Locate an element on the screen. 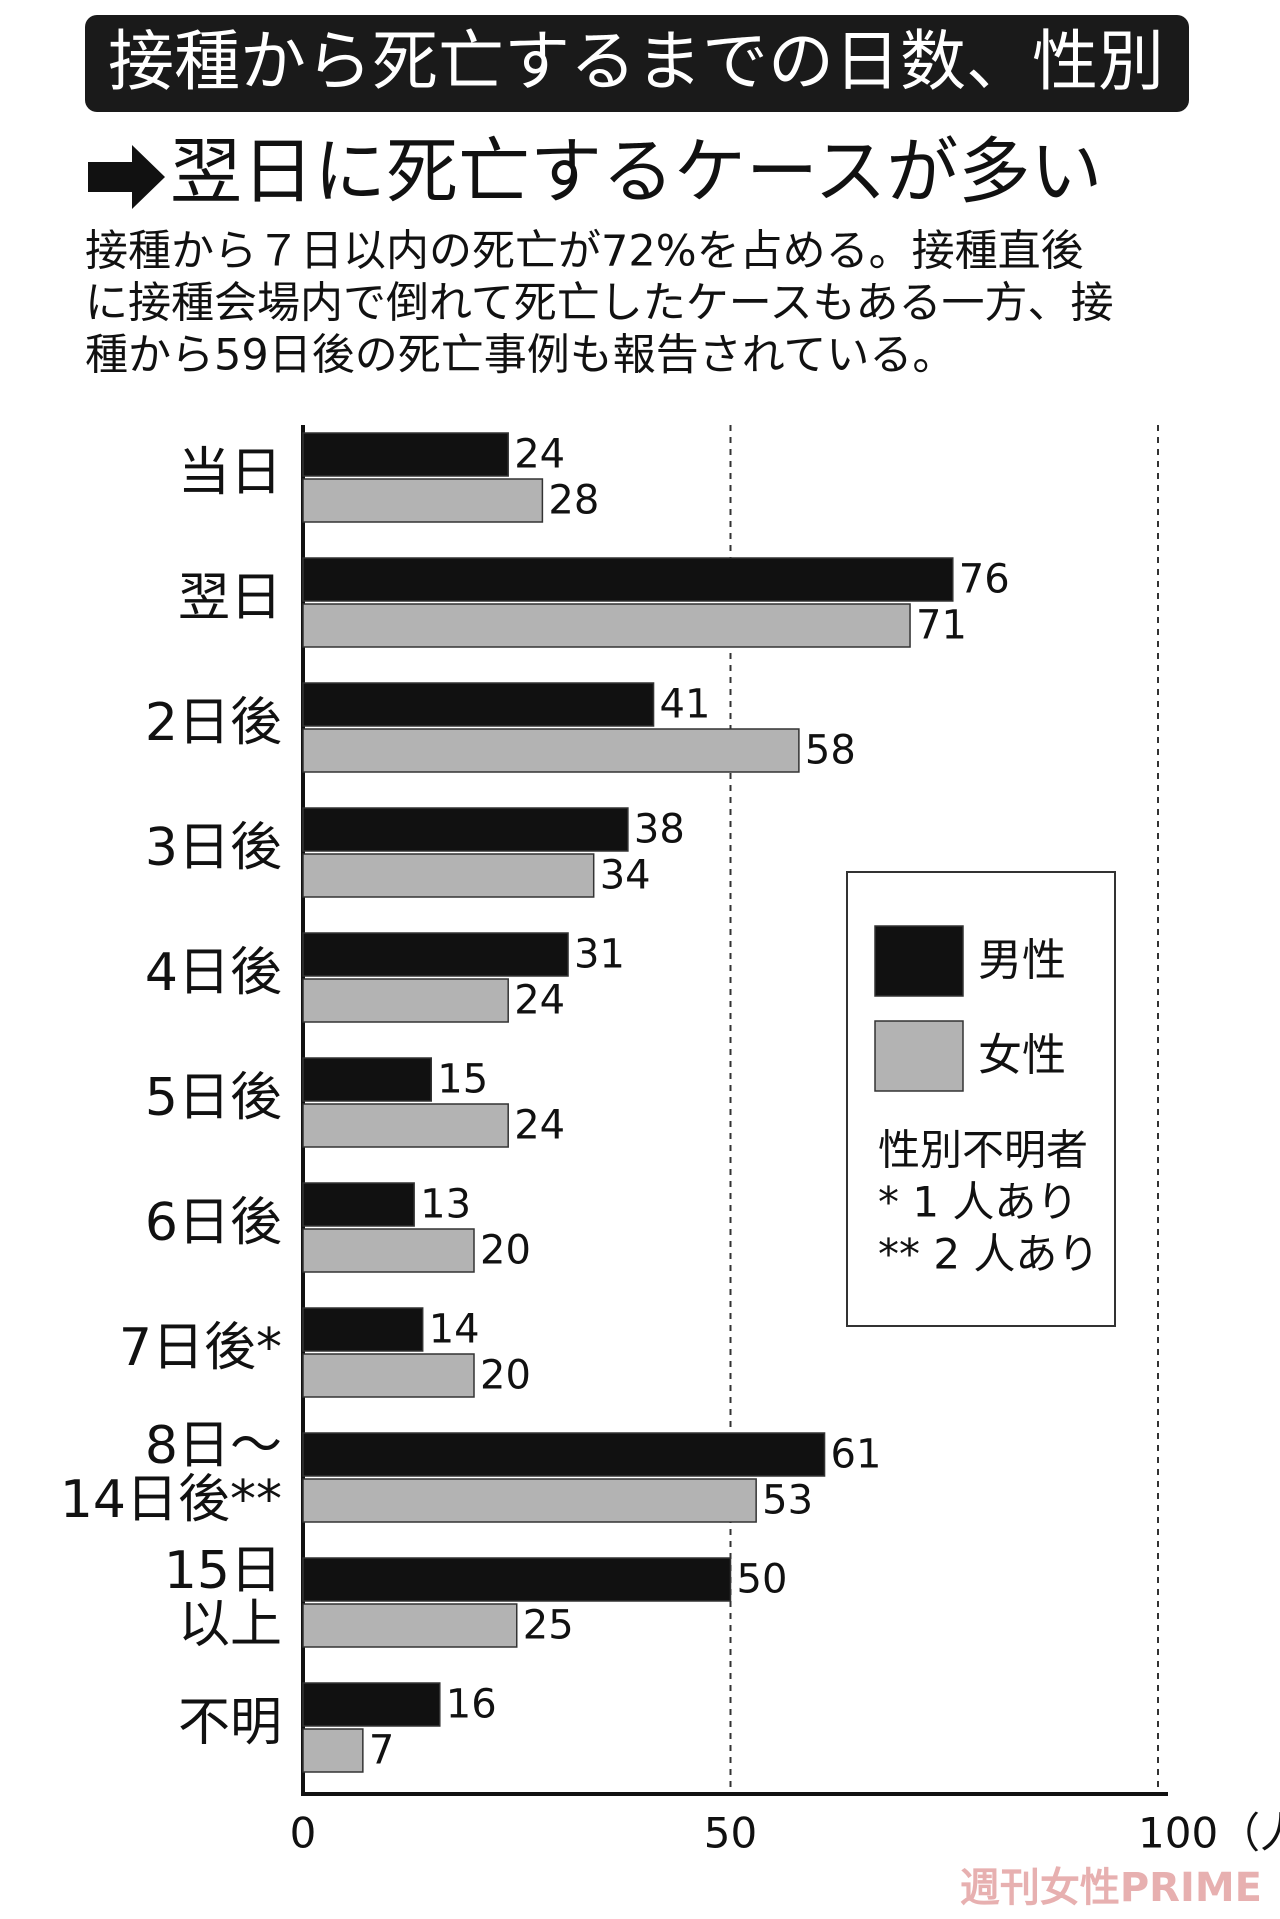 The height and width of the screenshot is (1919, 1280). y-tick-label: 不明 is located at coordinates (230, 1723).